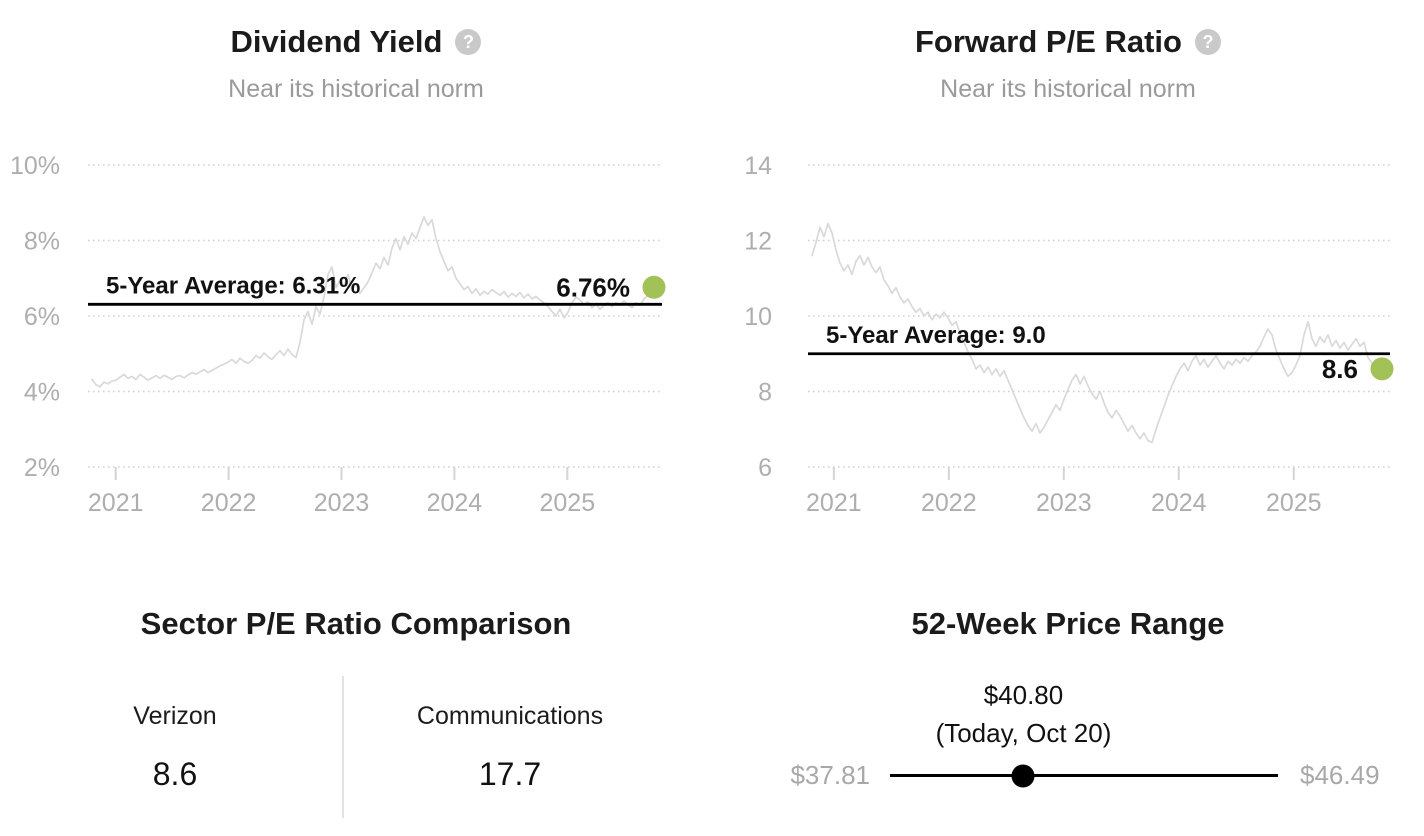 The width and height of the screenshot is (1424, 836). What do you see at coordinates (1068, 89) in the screenshot?
I see `forward-pe-subtitle: Near its historical norm` at bounding box center [1068, 89].